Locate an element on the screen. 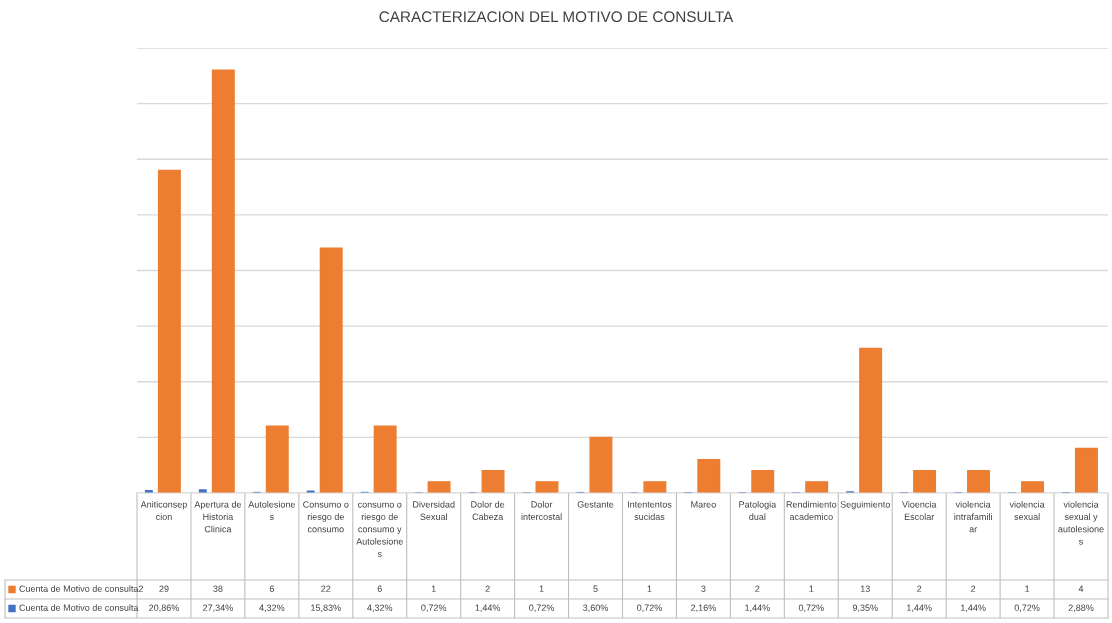  x-tick-label: violencia intrafamiliar is located at coordinates (973, 517).